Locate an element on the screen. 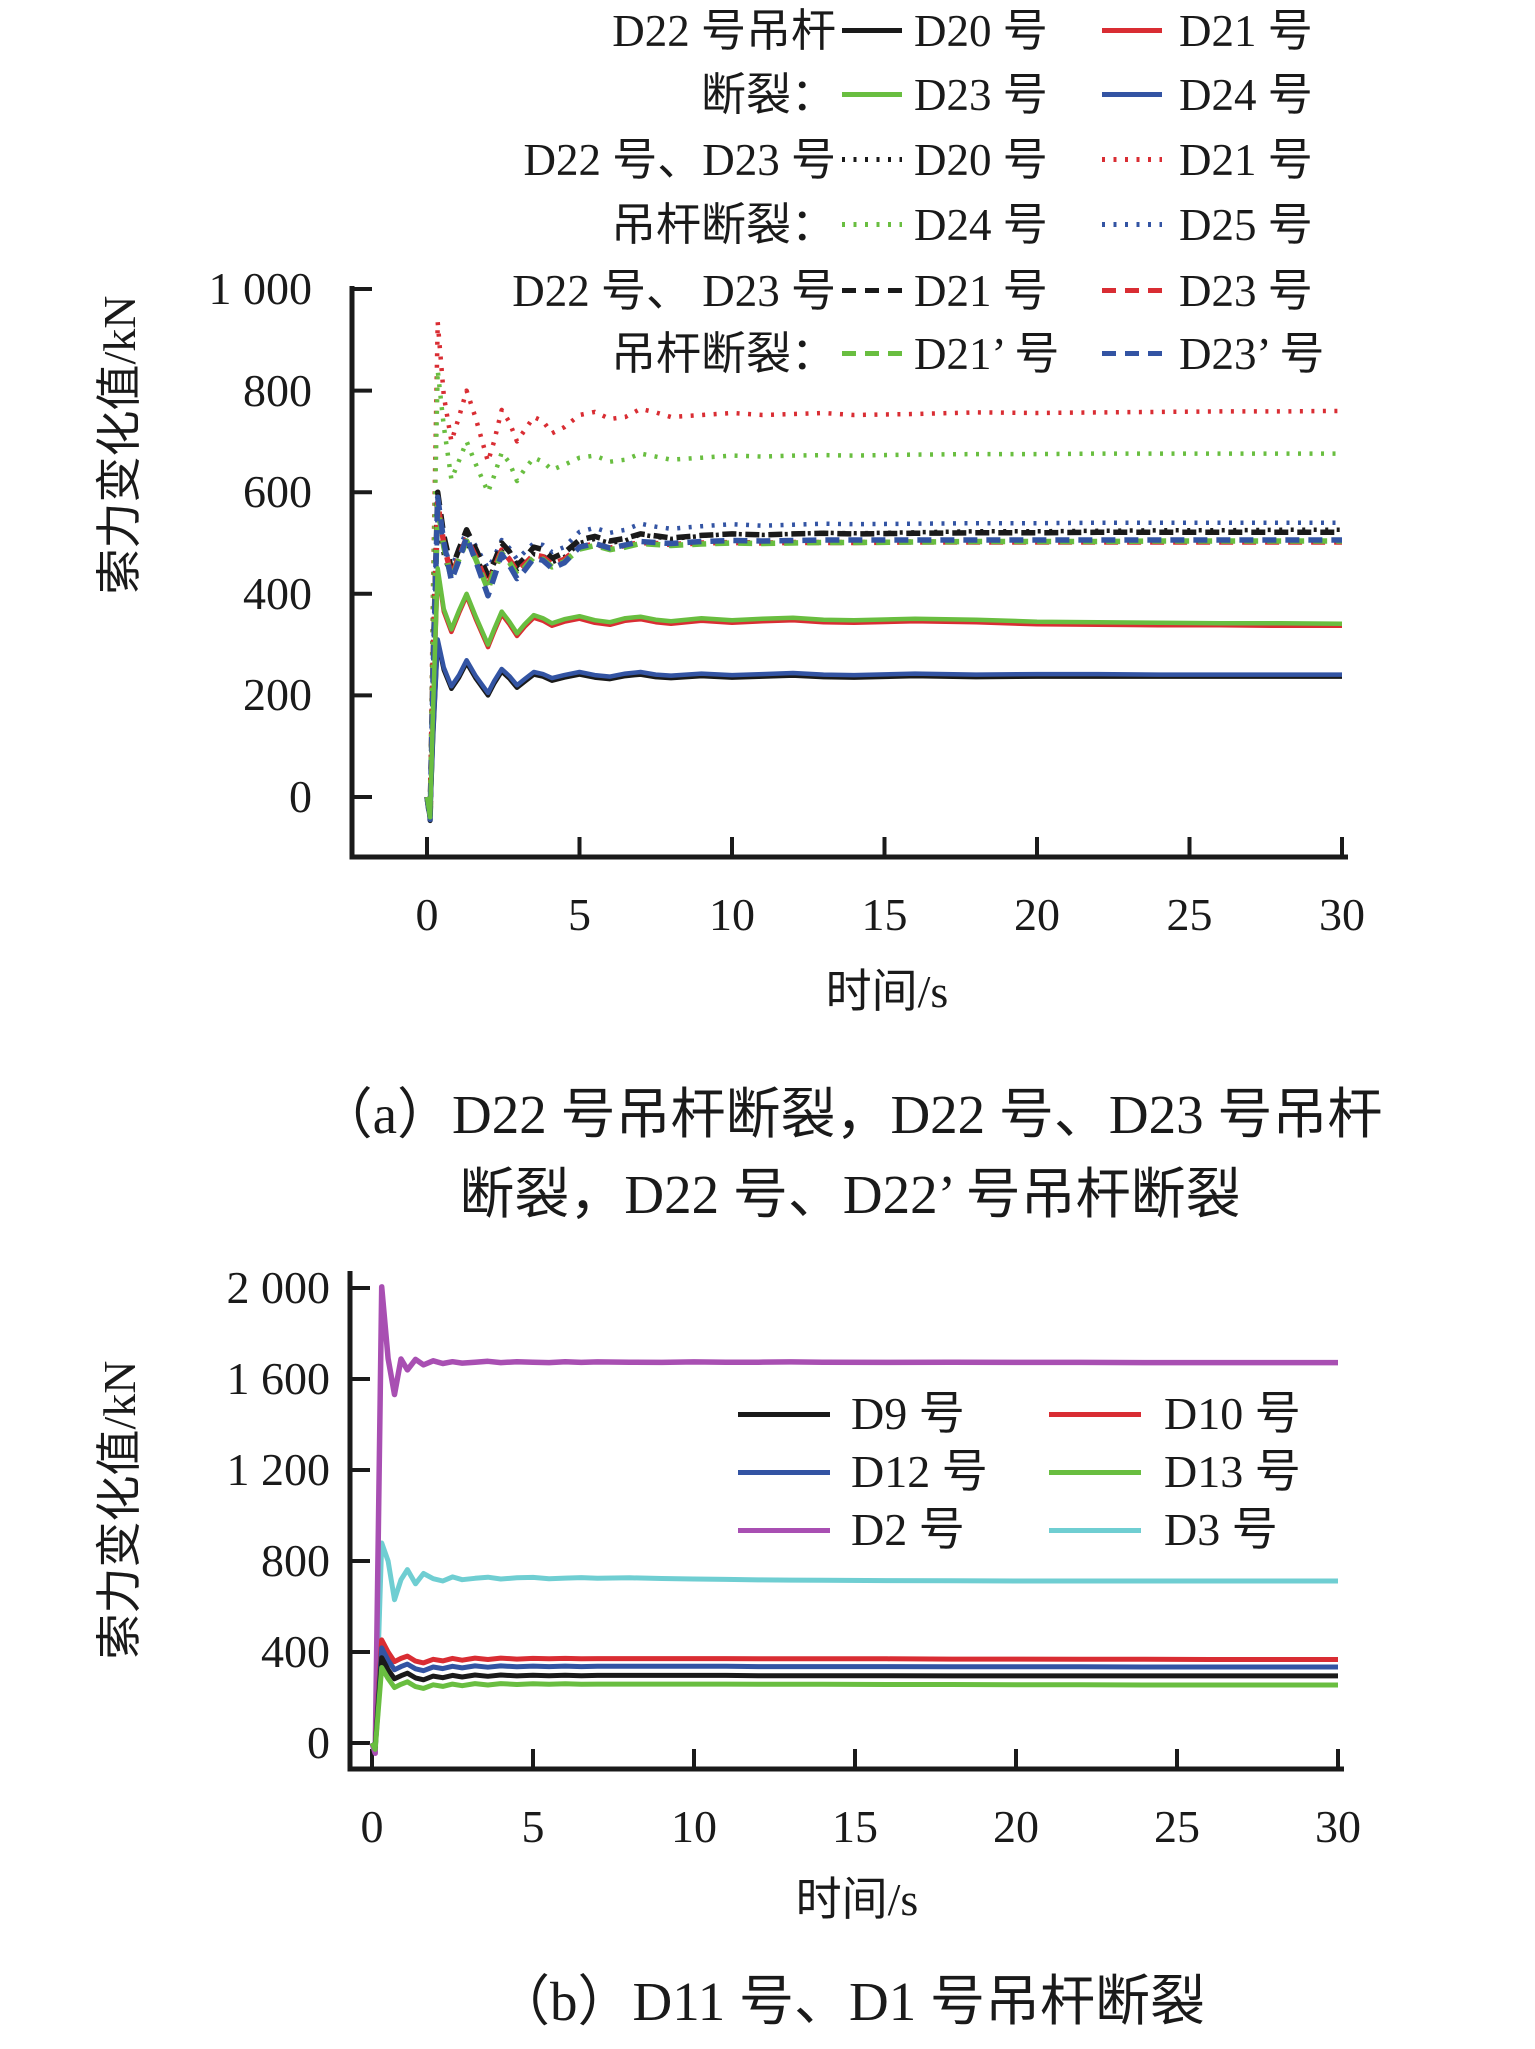  series-D24 号（D22断裂） is located at coordinates (883, 730).